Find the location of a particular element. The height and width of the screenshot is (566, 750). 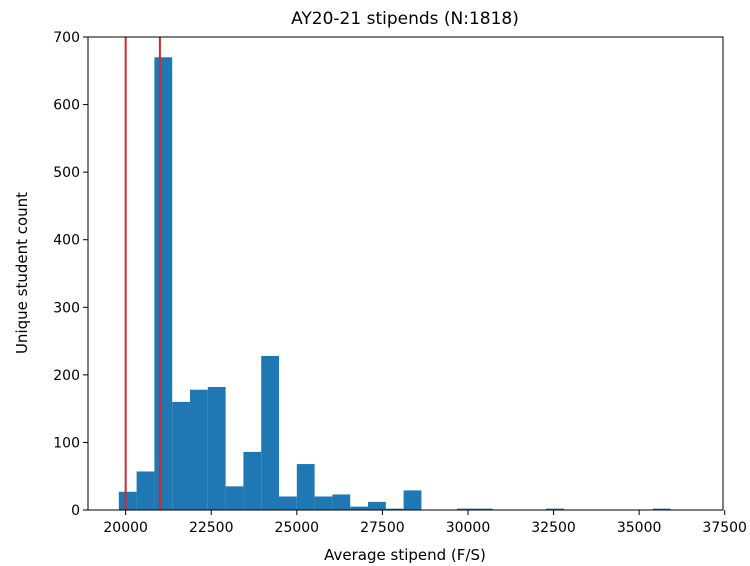

y-tick-label: 300 is located at coordinates (66, 308).